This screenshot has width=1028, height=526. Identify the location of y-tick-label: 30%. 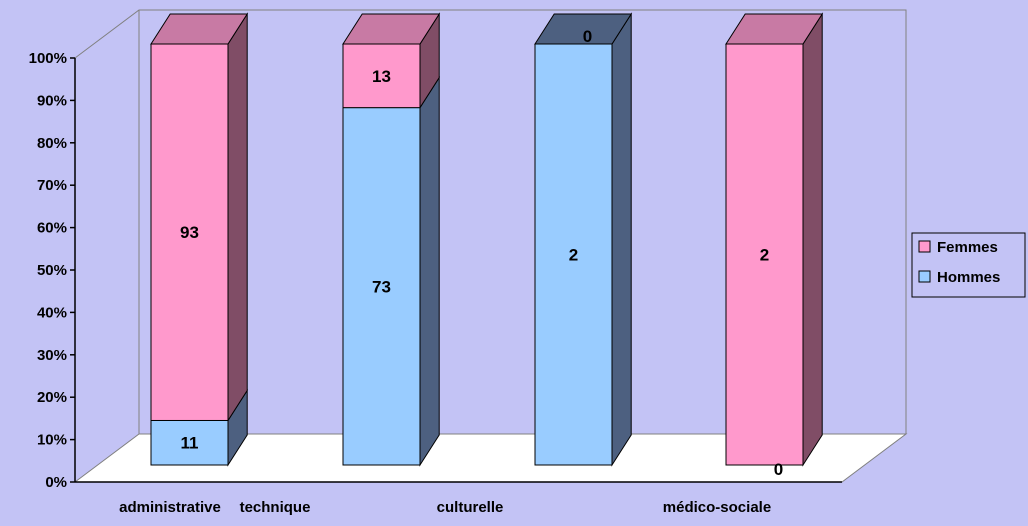
(52, 355).